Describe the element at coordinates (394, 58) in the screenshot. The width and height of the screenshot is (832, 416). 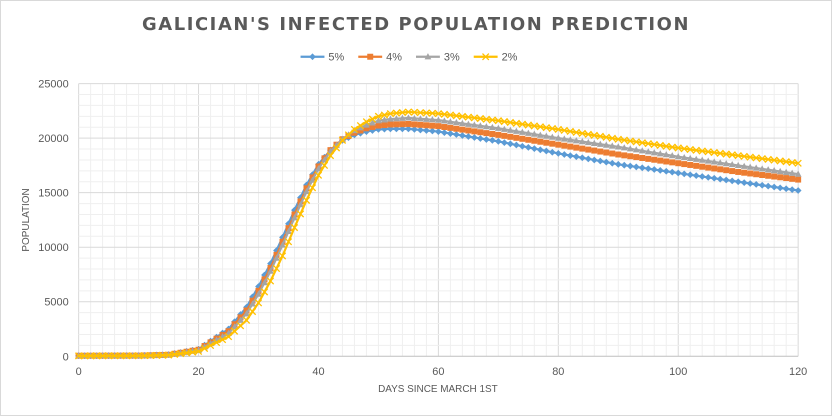
I see `legend-label: 4%` at that location.